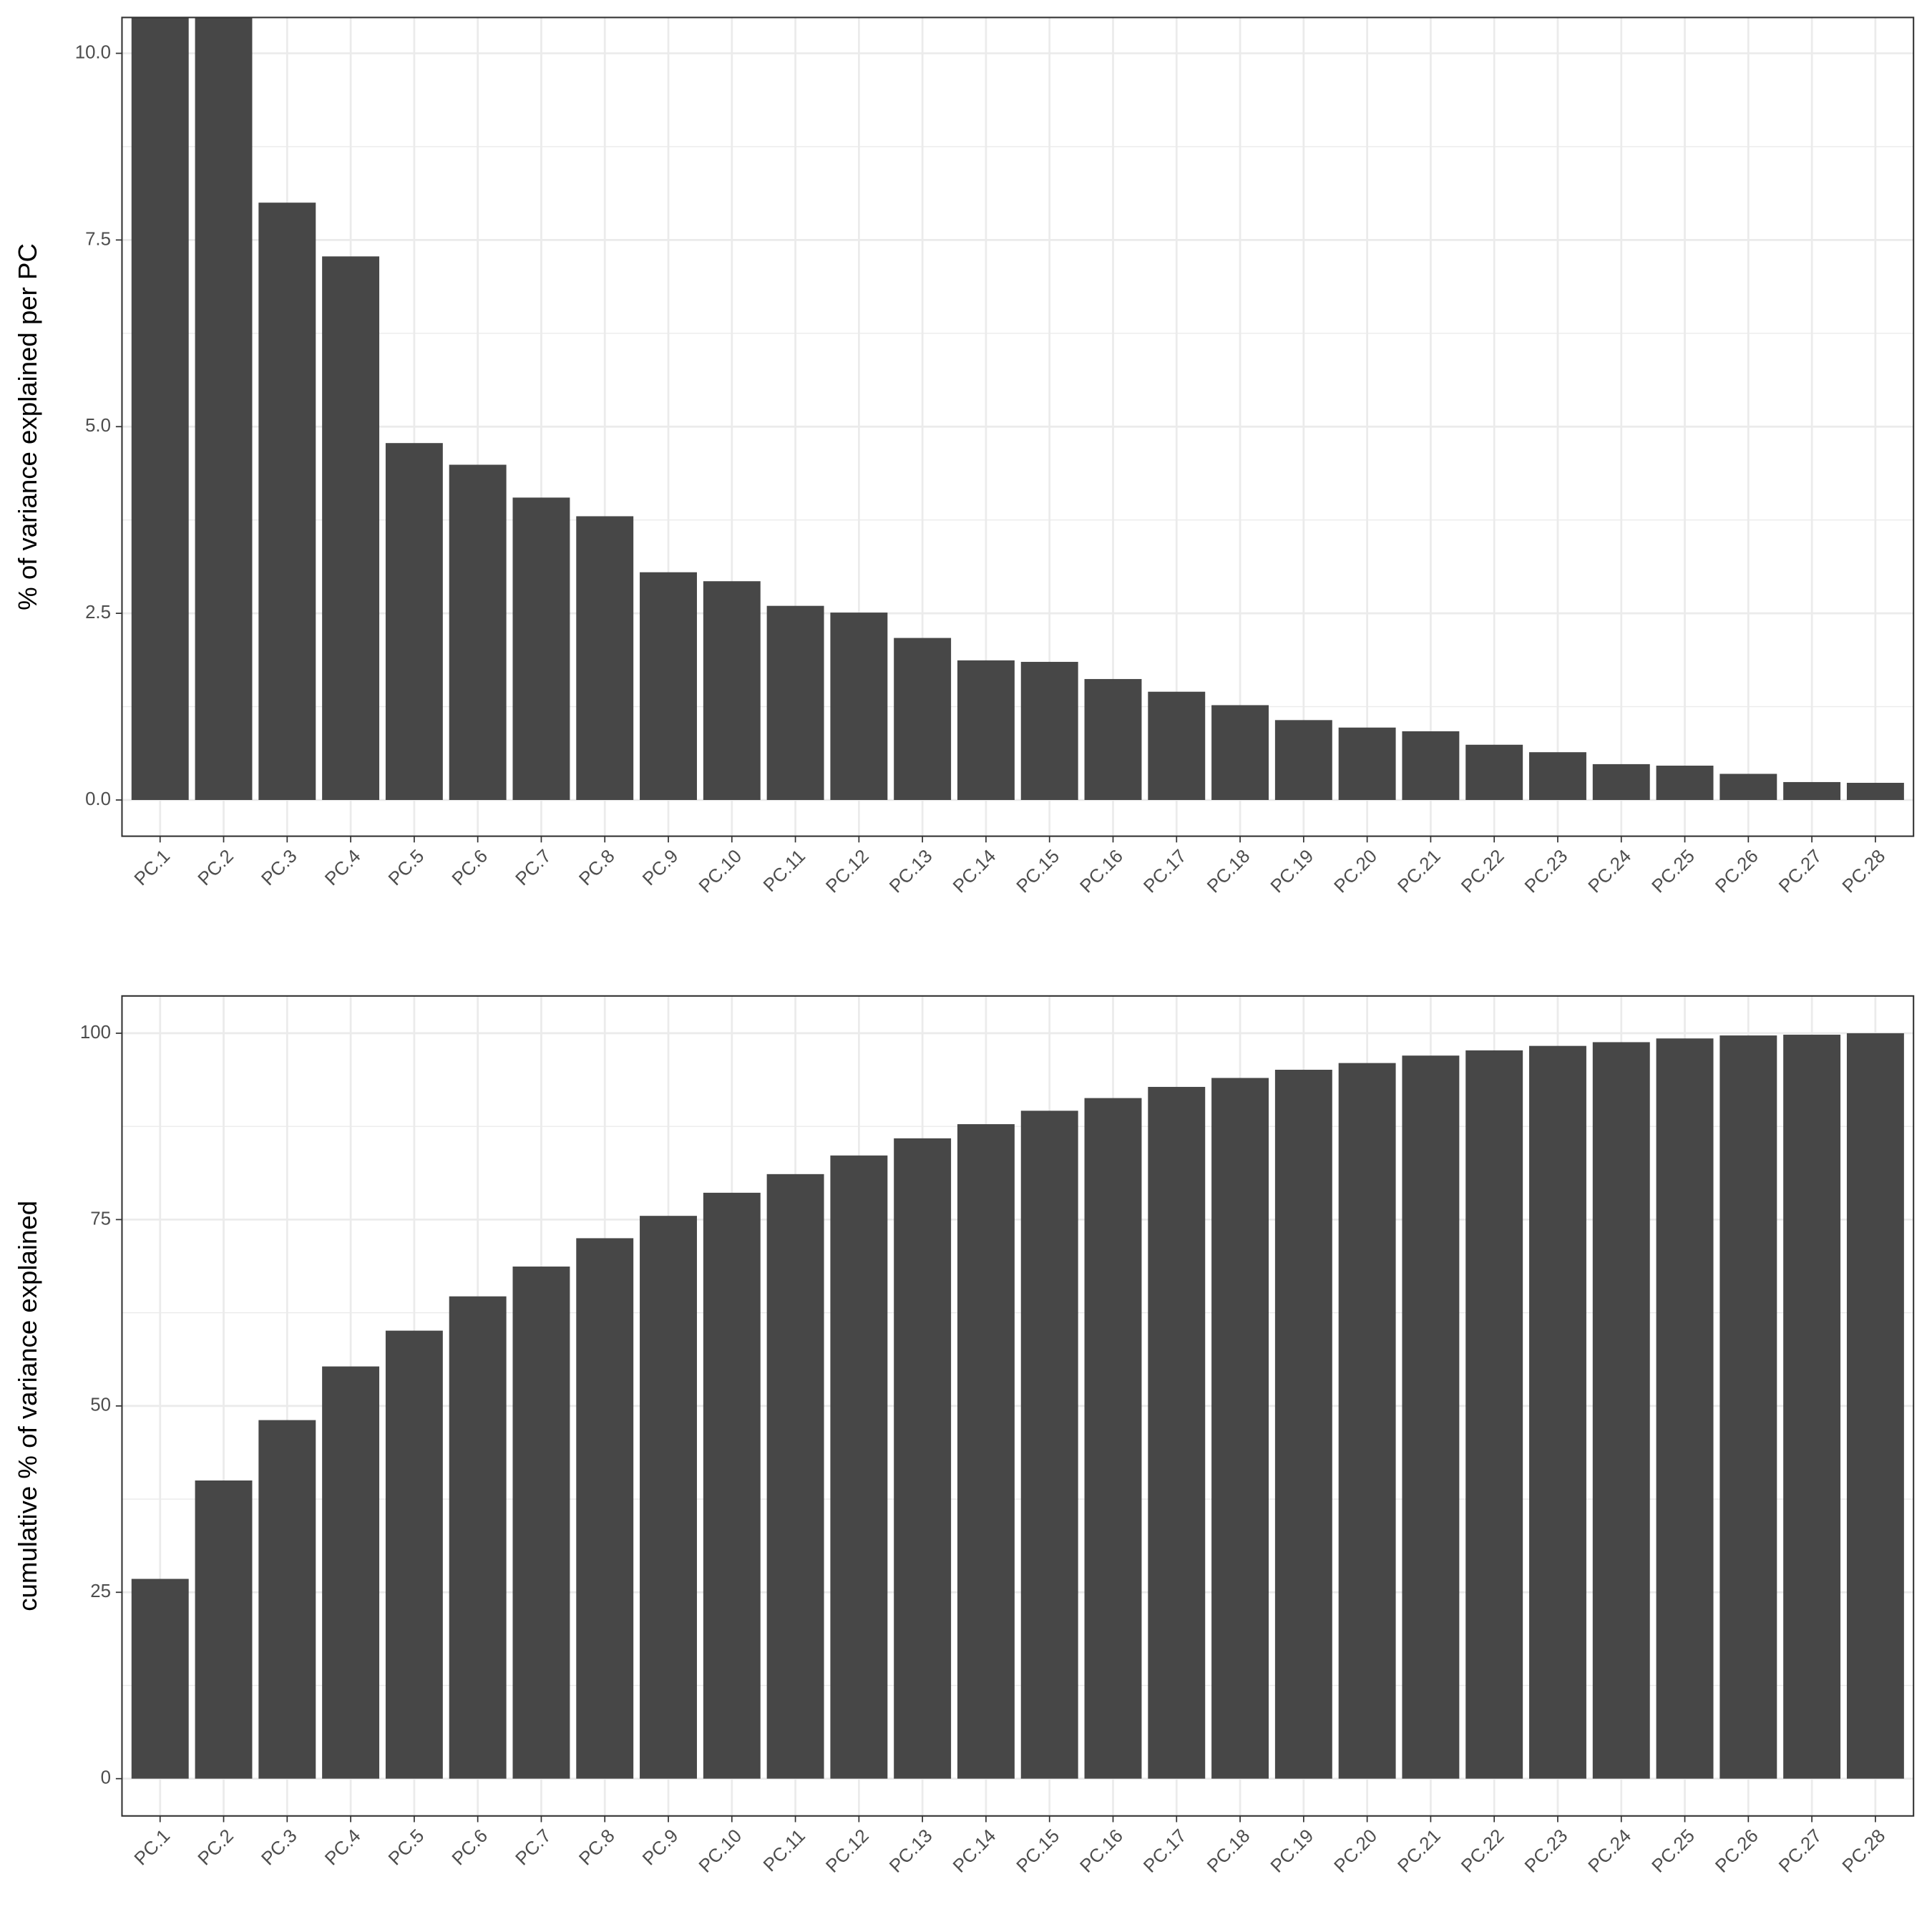 This screenshot has height=1932, width=1932. I want to click on y-tick-label: 7.5, so click(98, 238).